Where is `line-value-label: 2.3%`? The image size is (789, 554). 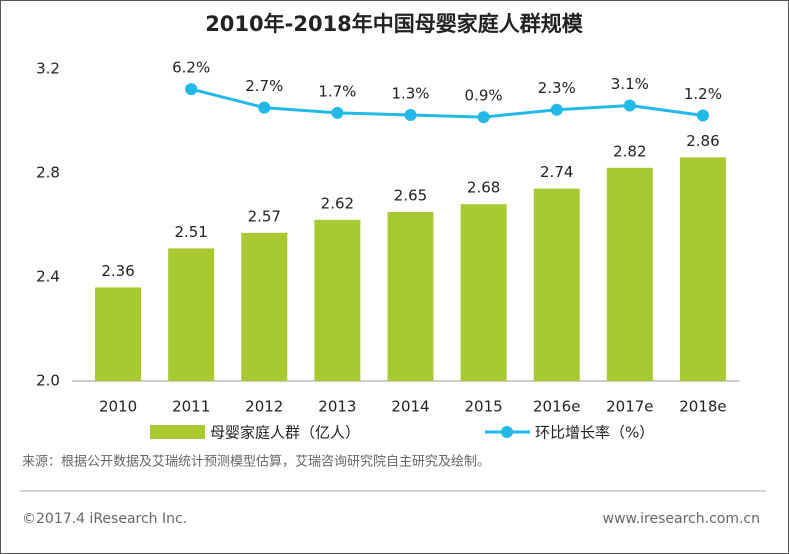 line-value-label: 2.3% is located at coordinates (557, 88).